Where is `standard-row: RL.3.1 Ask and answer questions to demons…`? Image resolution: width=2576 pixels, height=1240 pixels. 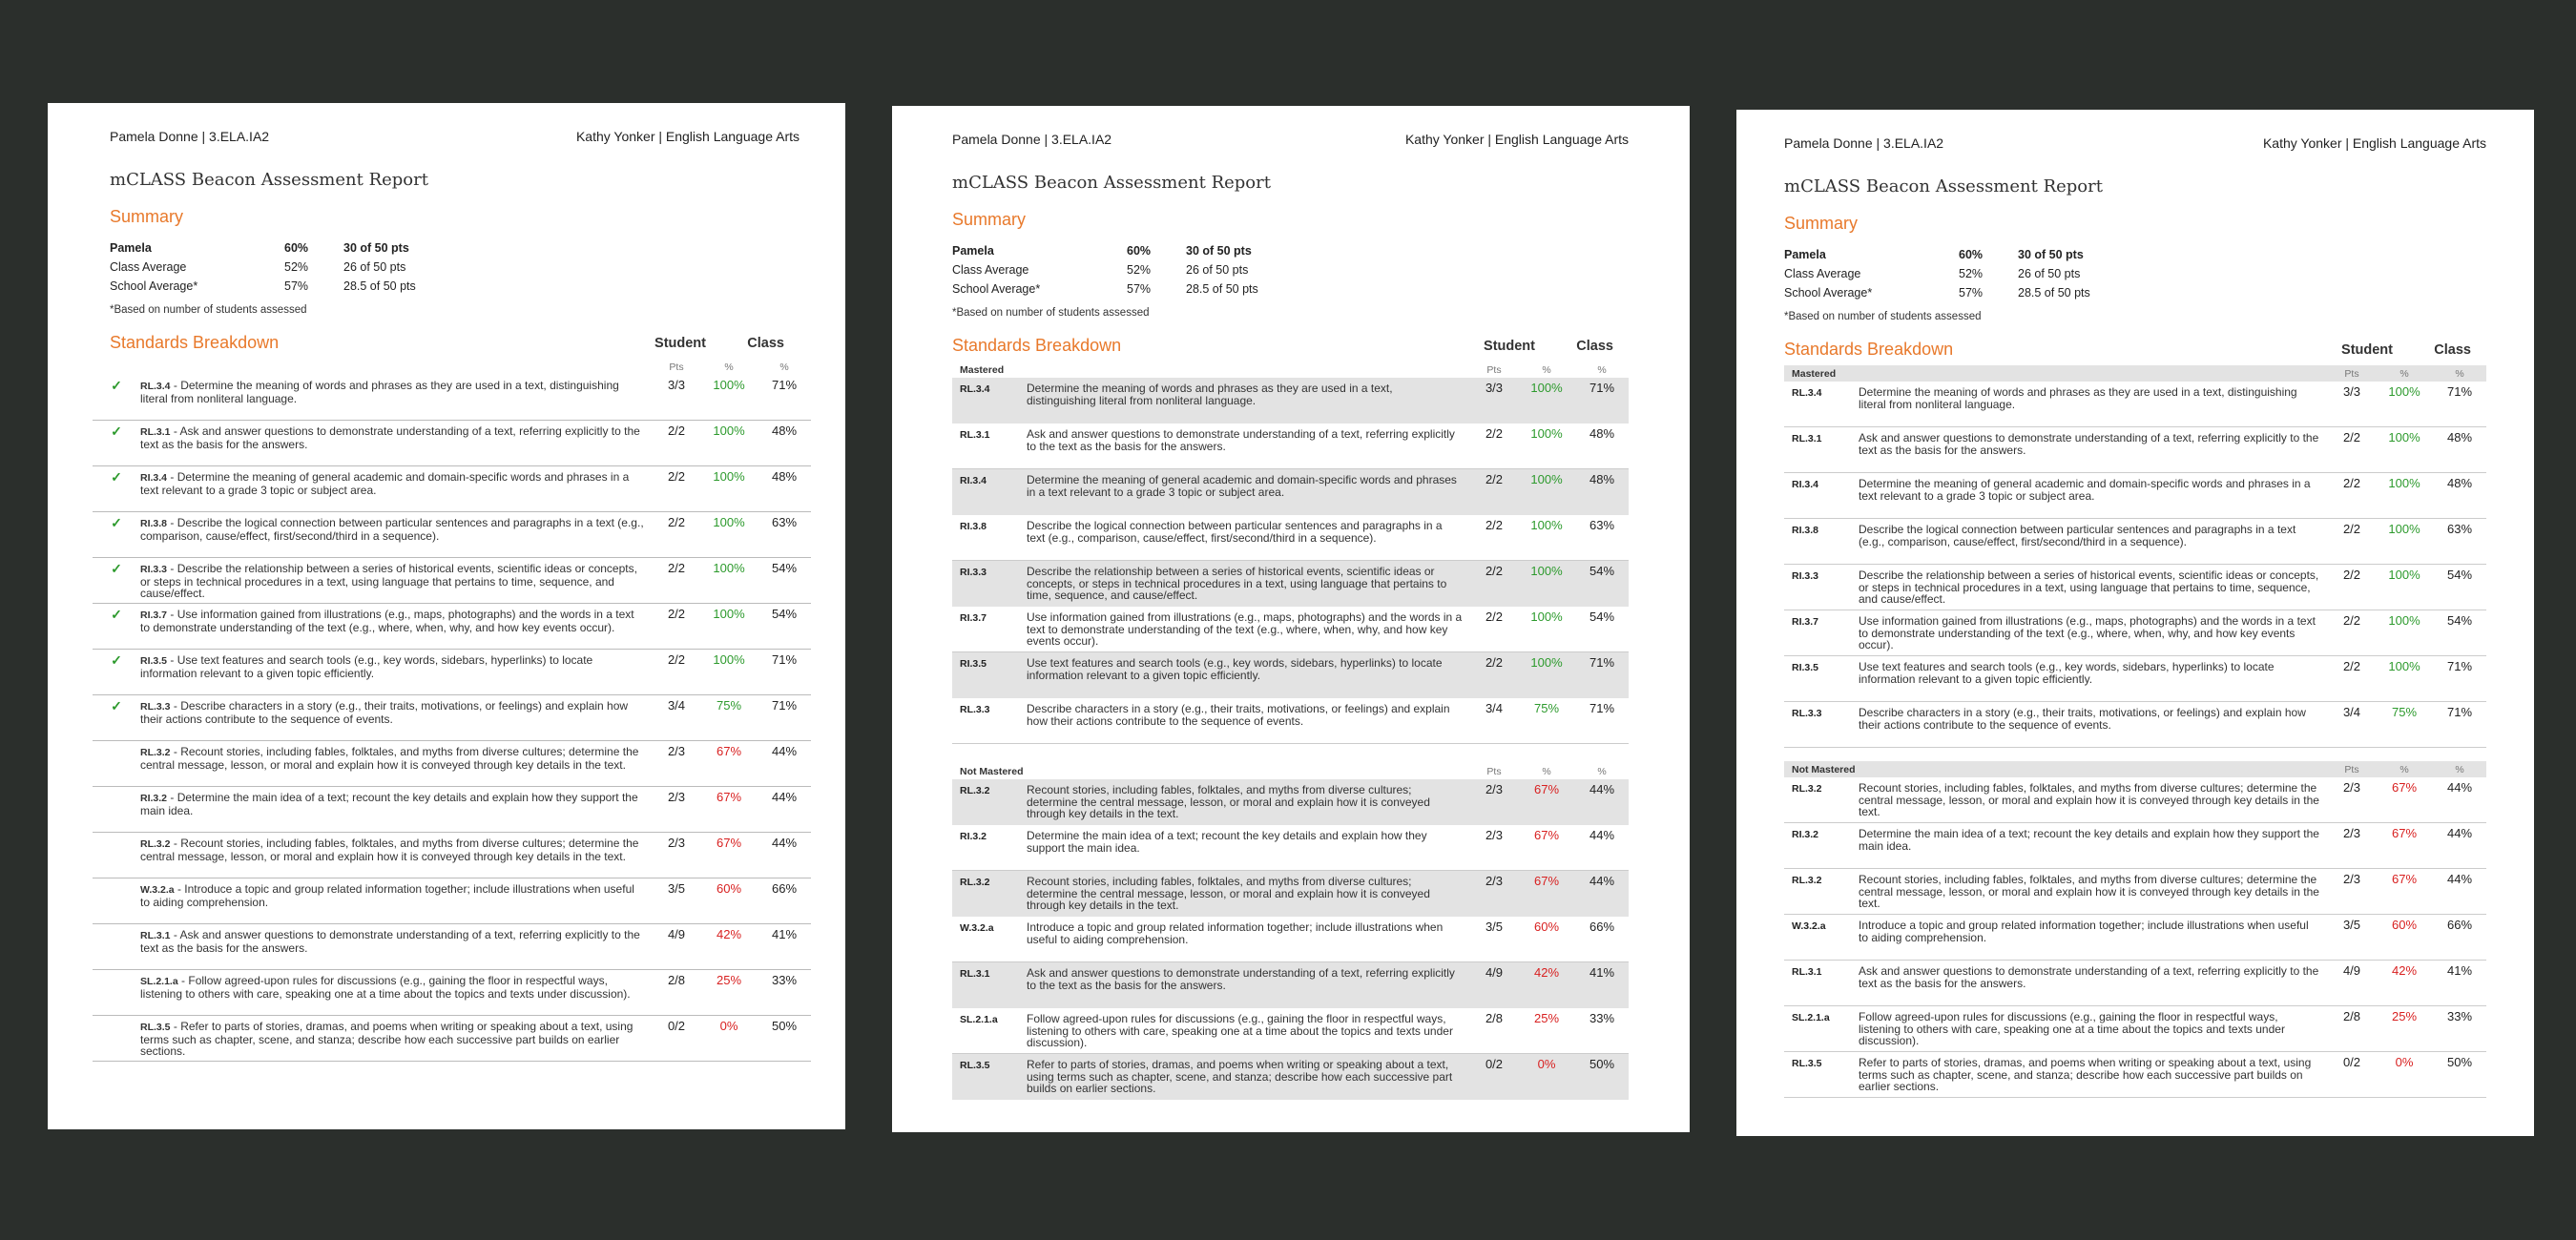 standard-row: RL.3.1 Ask and answer questions to demons… is located at coordinates (1290, 446).